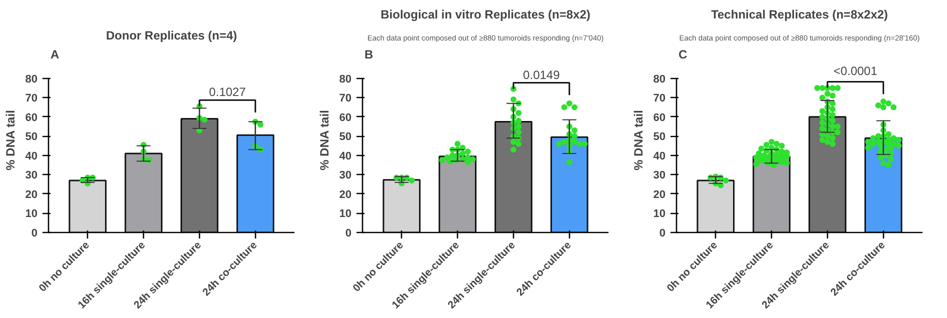 The height and width of the screenshot is (318, 947). I want to click on text: B, so click(369, 55).